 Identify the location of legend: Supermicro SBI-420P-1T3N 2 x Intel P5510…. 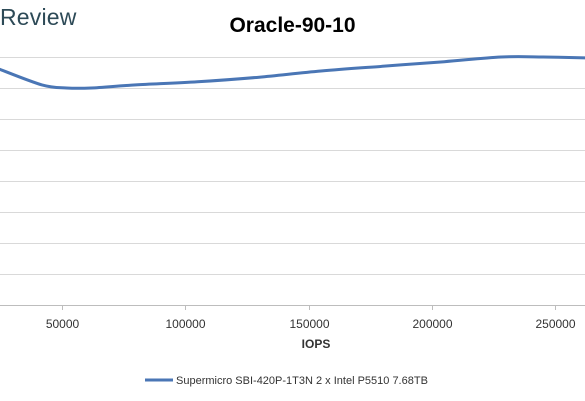
(286, 381).